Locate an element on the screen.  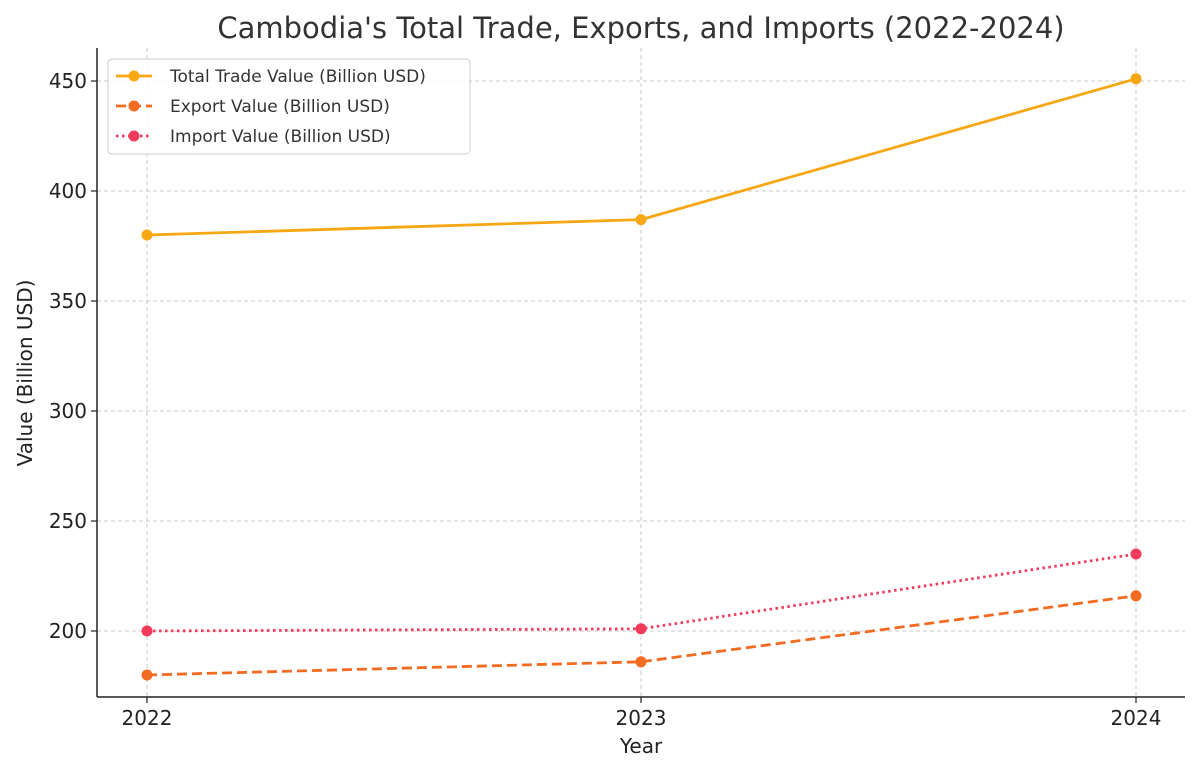
legend-item: Import Value (Billion USD) is located at coordinates (253, 137).